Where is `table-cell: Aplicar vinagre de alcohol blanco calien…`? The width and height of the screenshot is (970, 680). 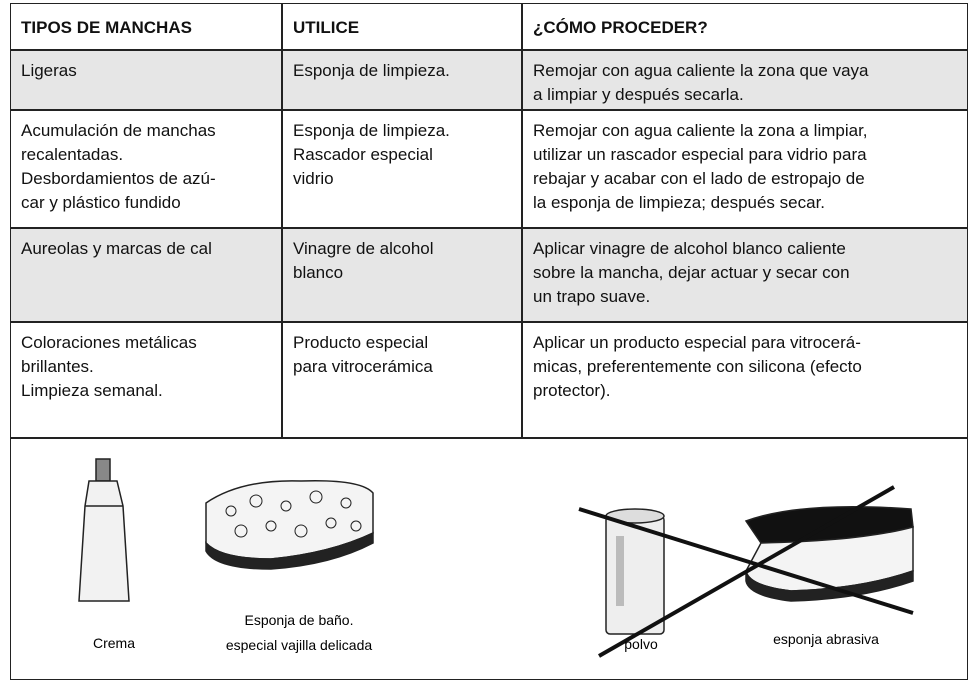 table-cell: Aplicar vinagre de alcohol blanco calien… is located at coordinates (745, 275).